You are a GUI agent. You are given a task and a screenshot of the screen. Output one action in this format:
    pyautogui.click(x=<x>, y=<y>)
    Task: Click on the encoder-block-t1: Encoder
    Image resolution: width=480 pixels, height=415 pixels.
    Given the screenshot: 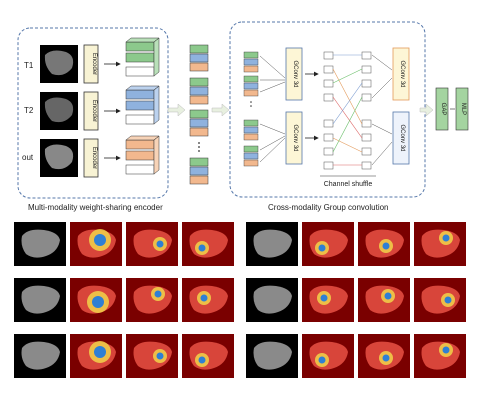 What is the action you would take?
    pyautogui.click(x=91, y=64)
    